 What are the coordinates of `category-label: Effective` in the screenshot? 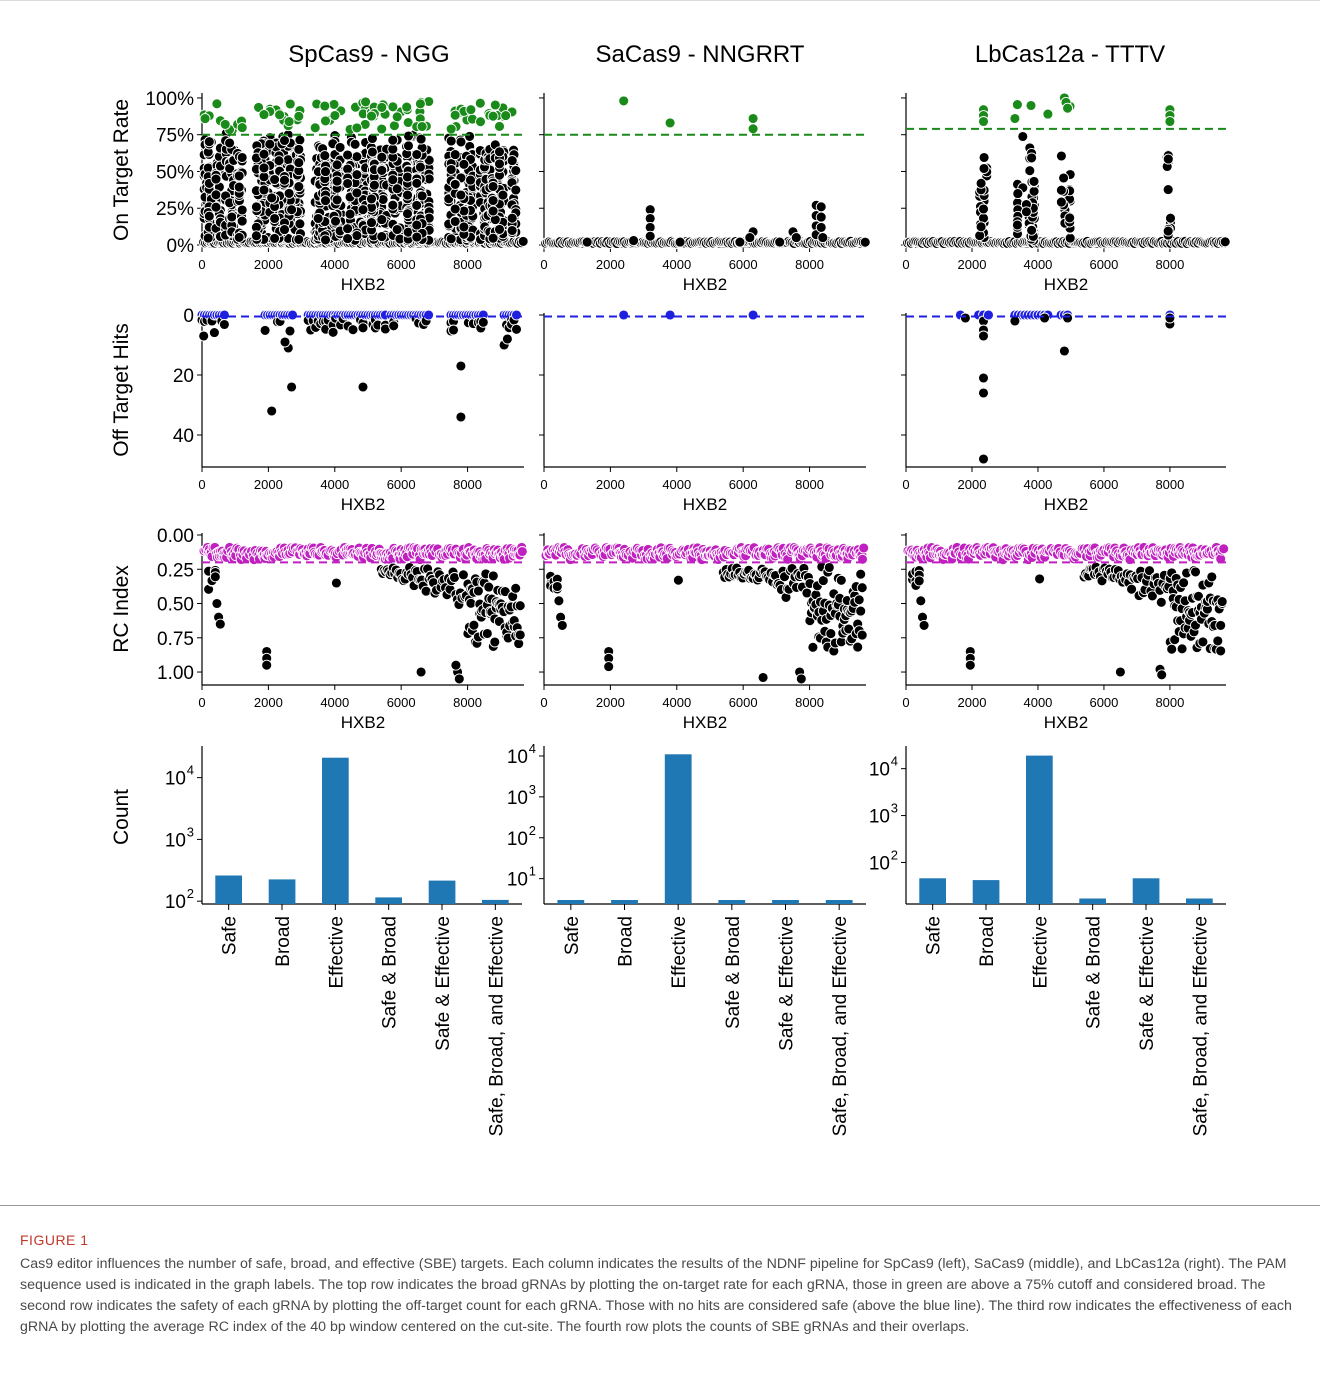 It's located at (679, 952).